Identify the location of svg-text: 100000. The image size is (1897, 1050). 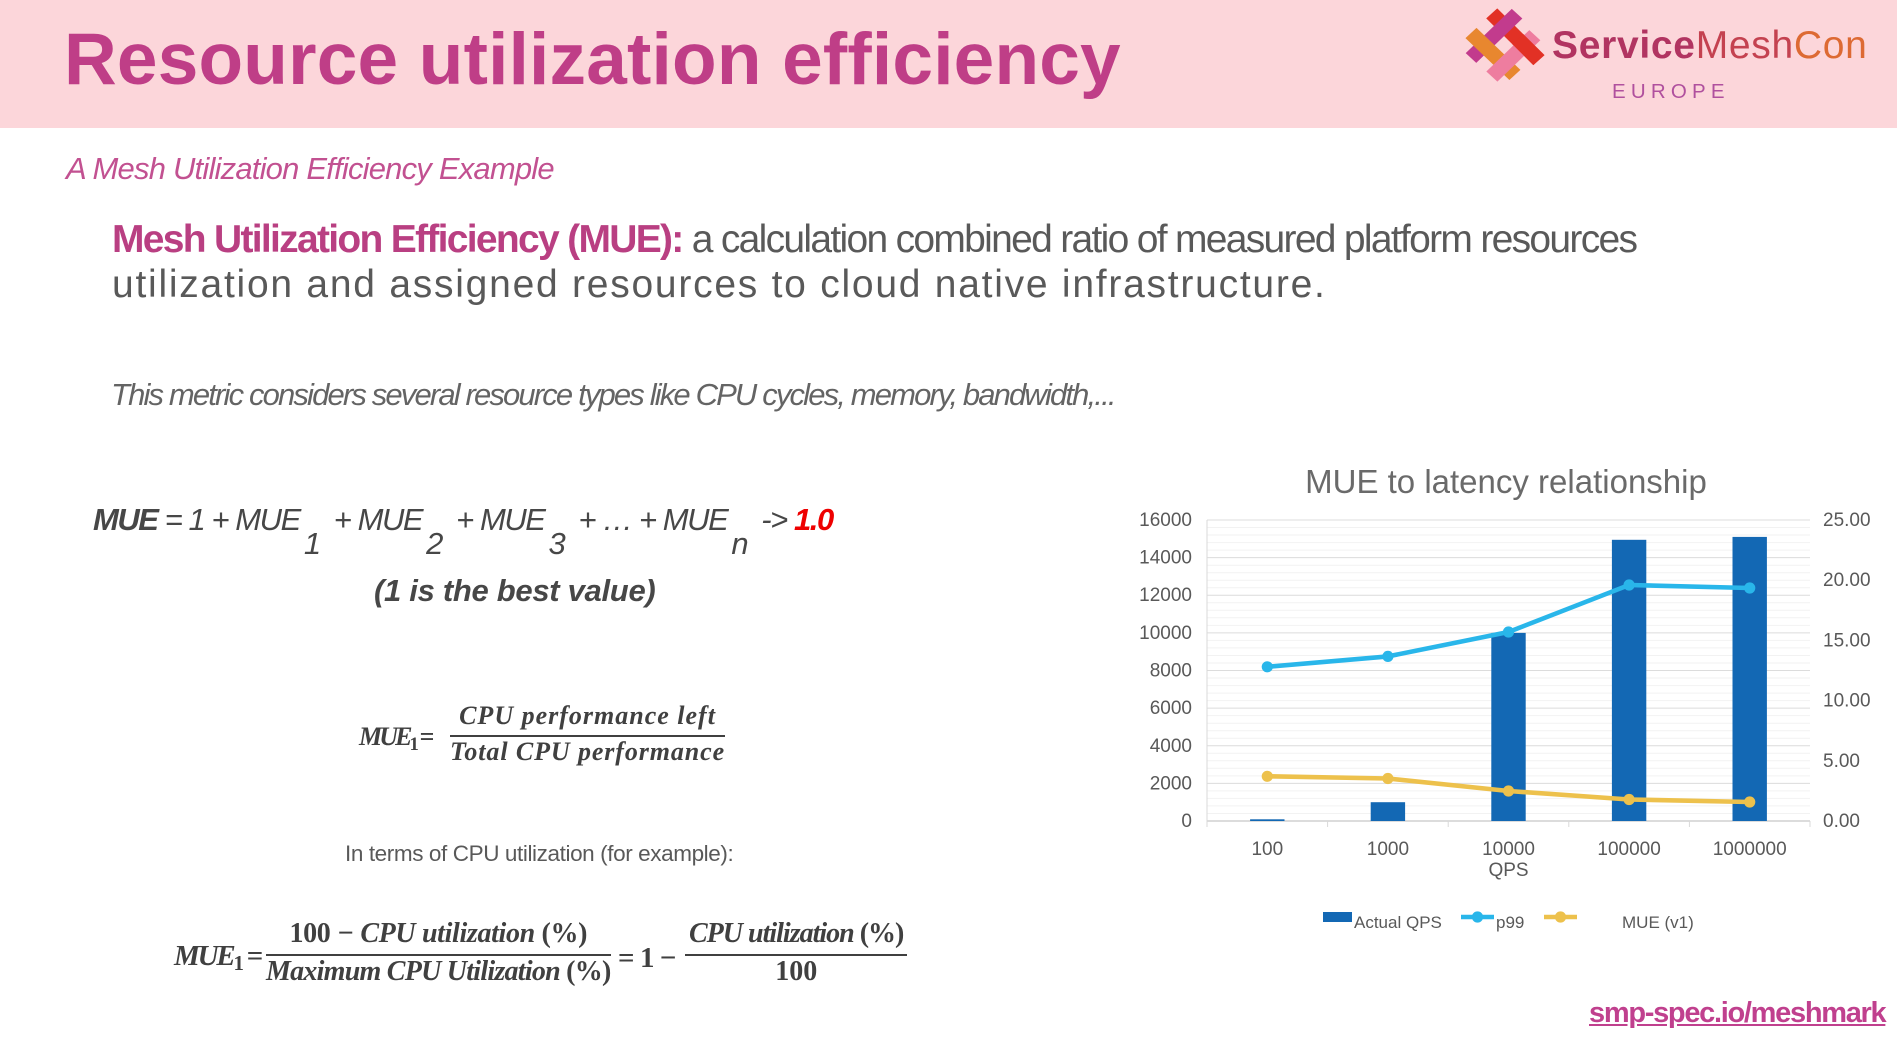
(1628, 849).